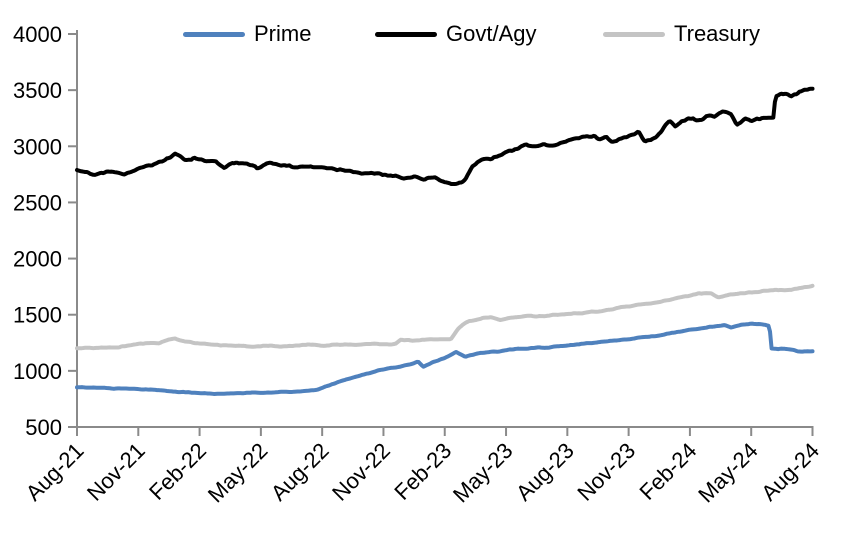  I want to click on x-tick-label: Feb-23, so click(422, 471).